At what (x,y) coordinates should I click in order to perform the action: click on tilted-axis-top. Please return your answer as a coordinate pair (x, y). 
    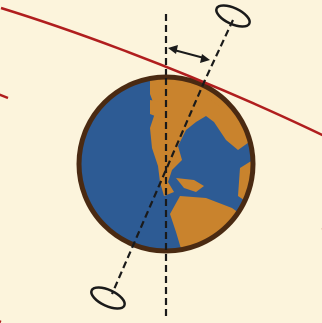
    Looking at the image, I should click on (219, 50).